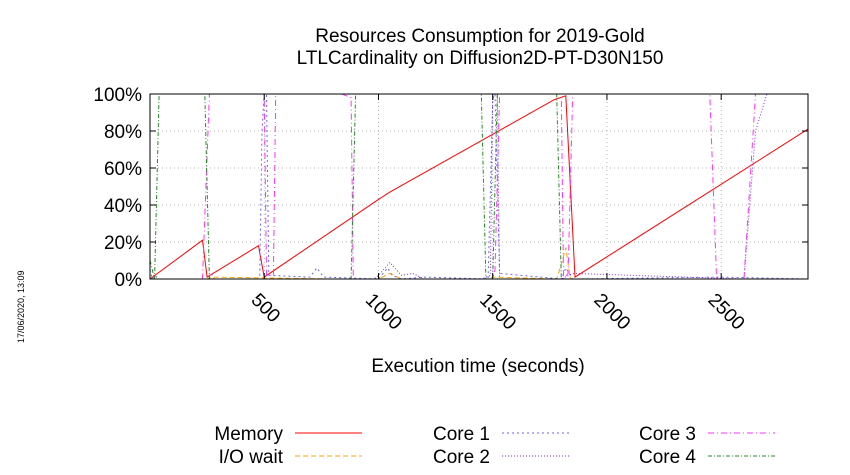 This screenshot has width=850, height=475. Describe the element at coordinates (123, 132) in the screenshot. I see `y-tick-label: 80%` at that location.